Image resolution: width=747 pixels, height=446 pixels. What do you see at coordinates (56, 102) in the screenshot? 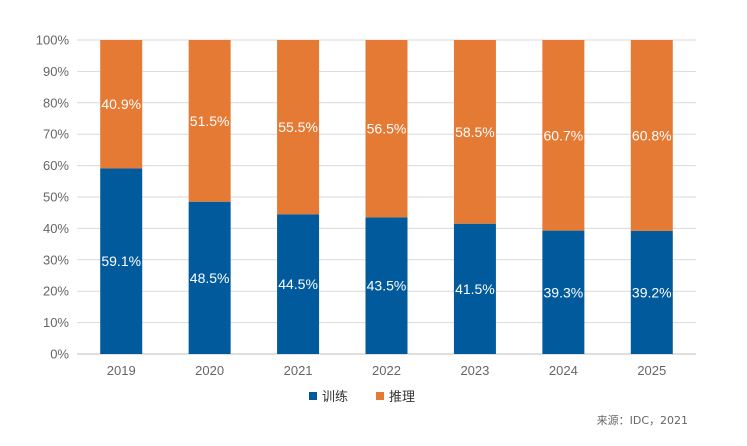
I see `y-tick-label: 80%` at bounding box center [56, 102].